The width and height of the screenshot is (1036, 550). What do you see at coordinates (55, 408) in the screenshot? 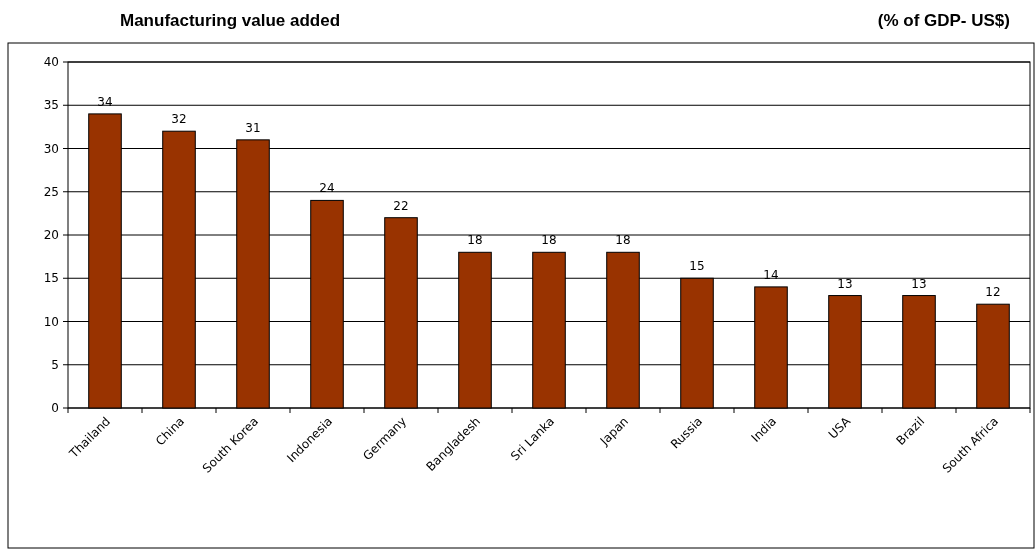
I see `y-tick-label: 0` at bounding box center [55, 408].